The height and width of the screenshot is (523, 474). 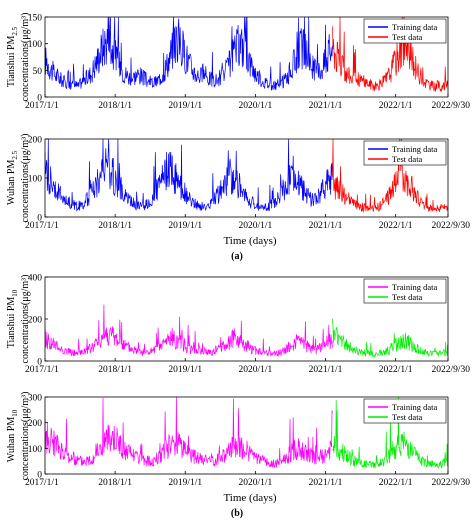 I want to click on y-tick-label: 300, so click(x=35, y=399).